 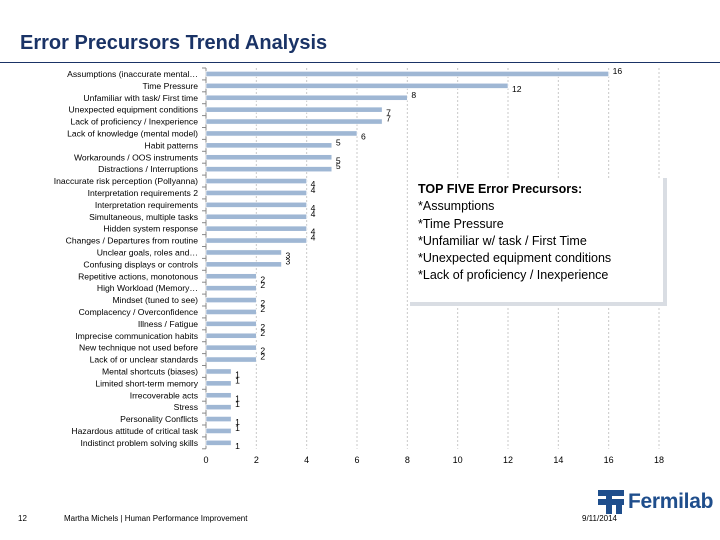 What do you see at coordinates (174, 43) in the screenshot?
I see `page-title: Error Precursors Trend Analysis` at bounding box center [174, 43].